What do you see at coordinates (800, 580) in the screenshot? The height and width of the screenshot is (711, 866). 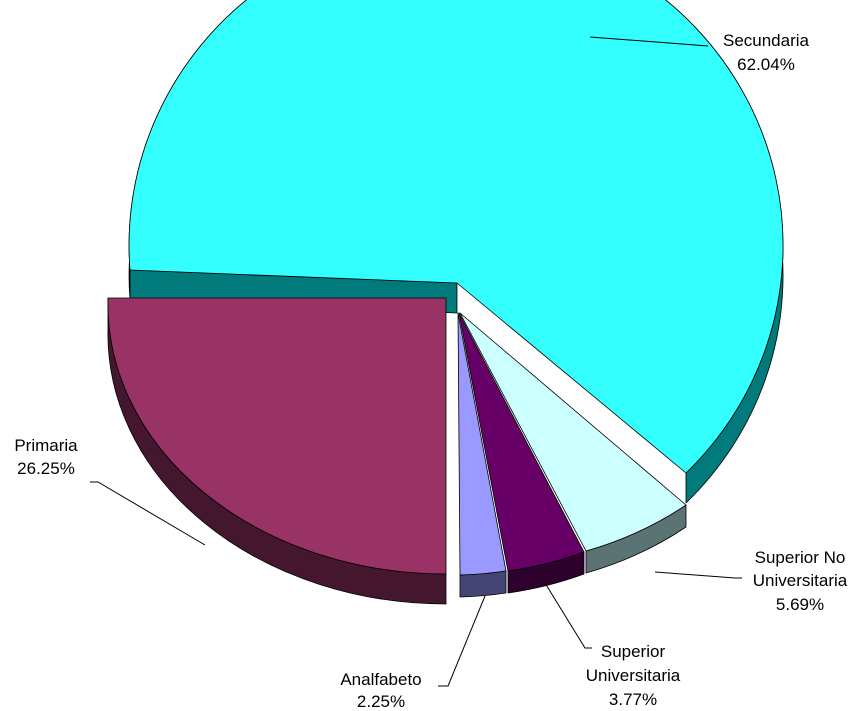 I see `label-superior-no-universitaria-line2: Universitaria` at bounding box center [800, 580].